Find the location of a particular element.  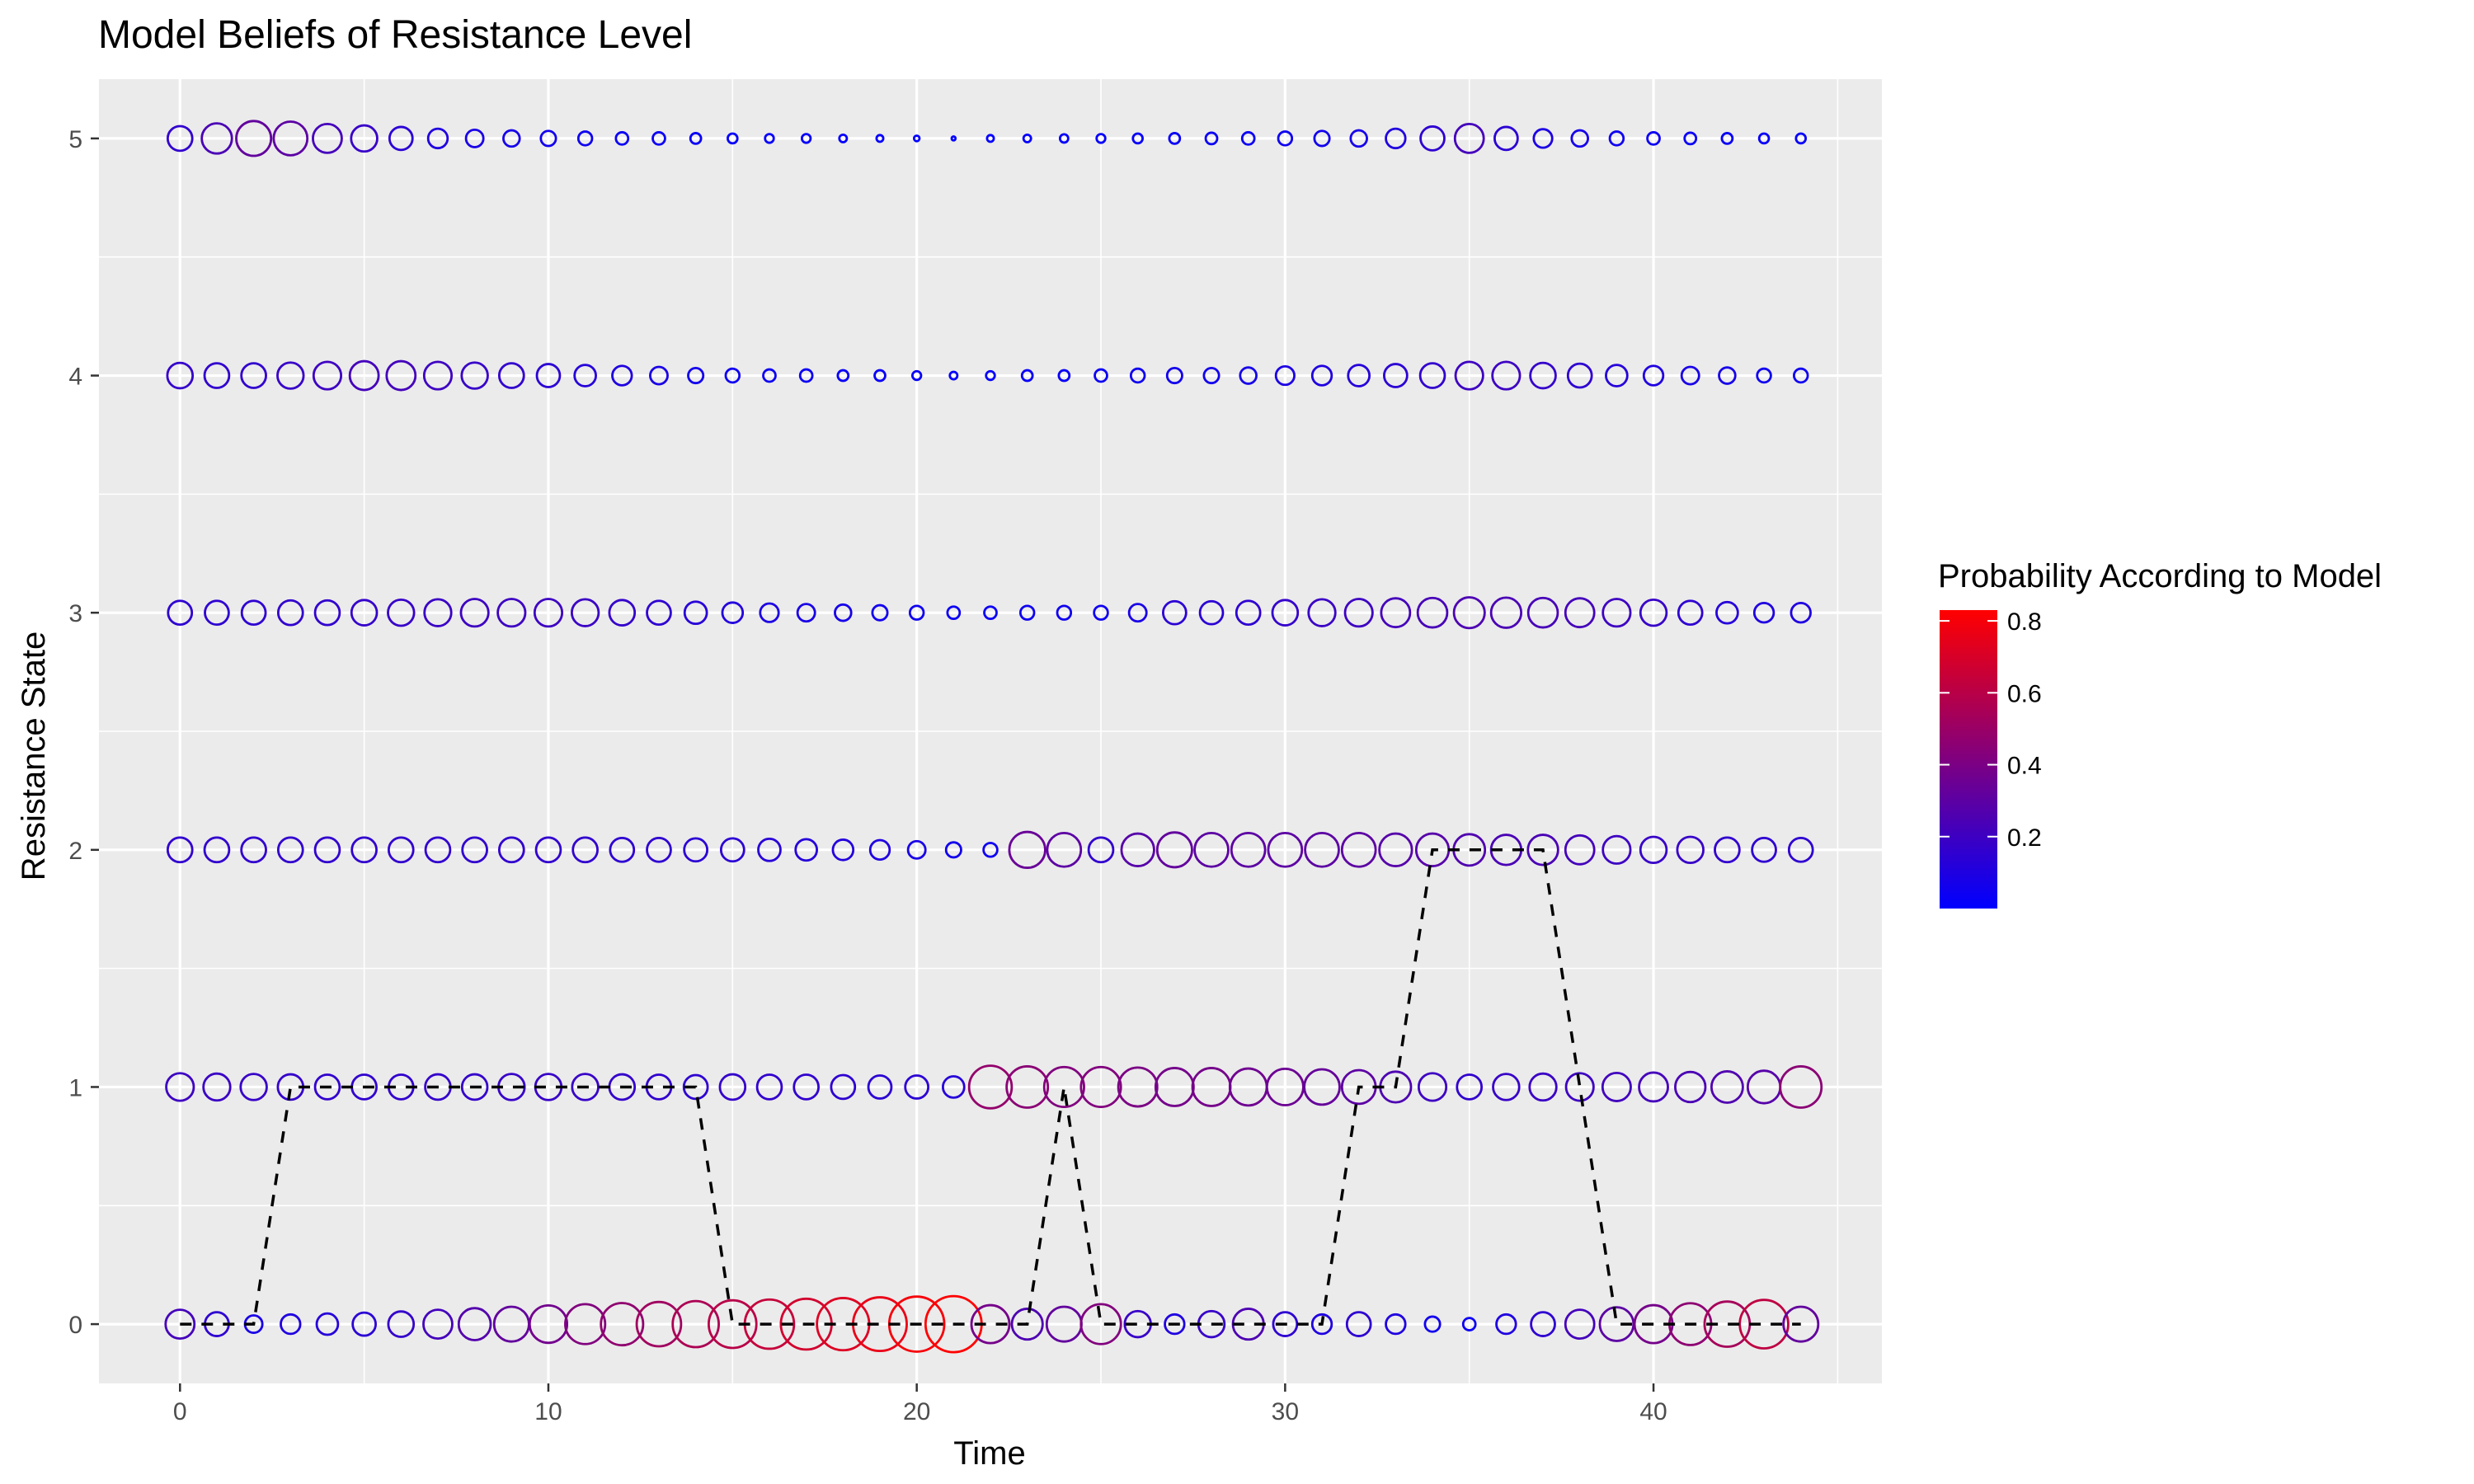

x-tick-label: 10 is located at coordinates (548, 1411).